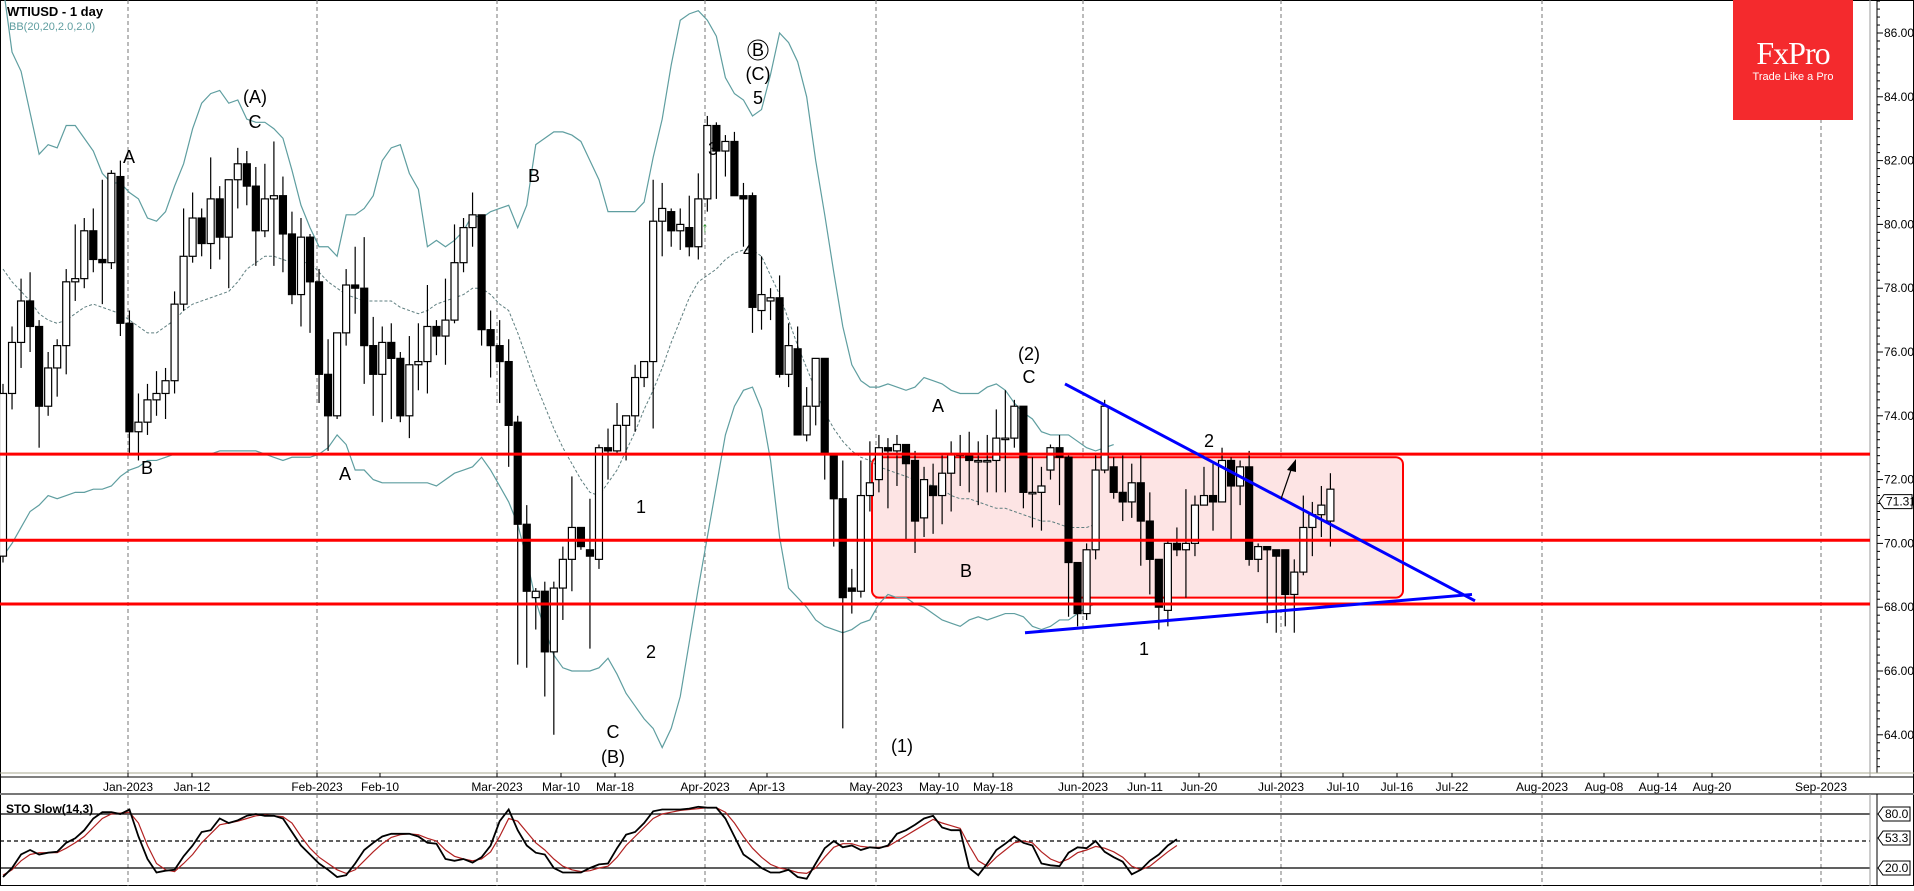 The image size is (1914, 891). I want to click on wave-label: (1), so click(902, 746).